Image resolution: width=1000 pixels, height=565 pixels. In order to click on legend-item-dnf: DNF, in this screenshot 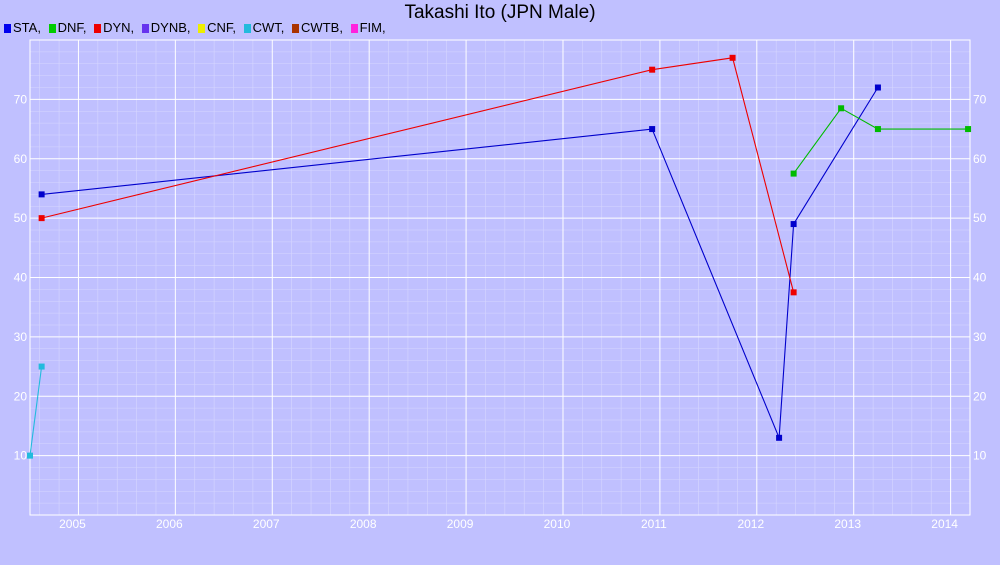, I will do `click(67, 27)`.